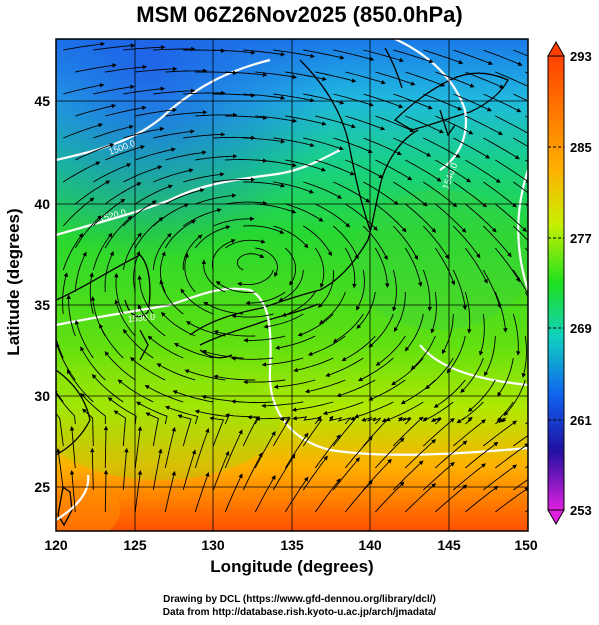 This screenshot has width=599, height=625. I want to click on plot-title: MSM 06Z26Nov2025 (850.0hPa), so click(299, 14).